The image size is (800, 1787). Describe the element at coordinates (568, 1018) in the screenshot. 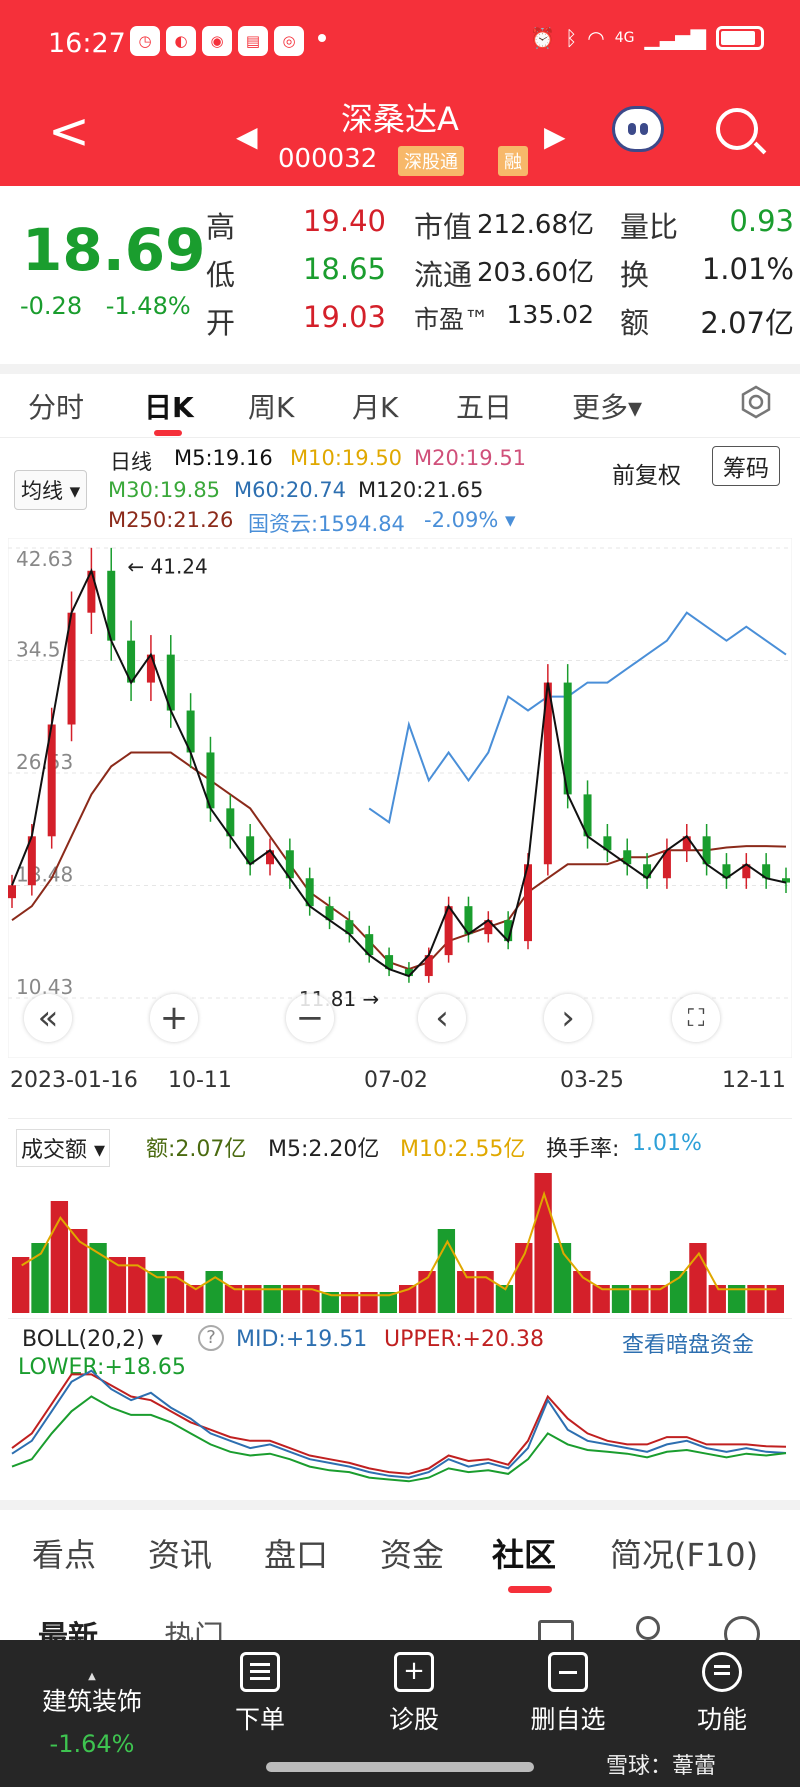

I see `next-candle-button: ›` at that location.